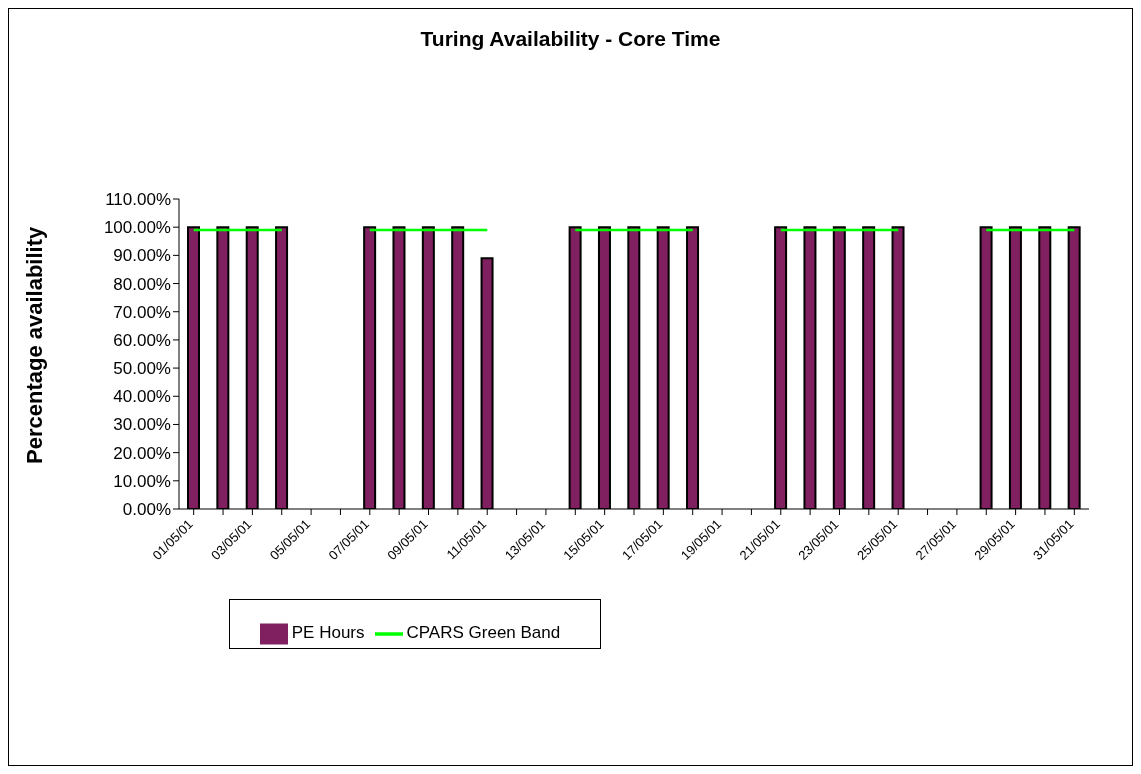  I want to click on chart-title: Turing Availability - Core Time, so click(570, 39).